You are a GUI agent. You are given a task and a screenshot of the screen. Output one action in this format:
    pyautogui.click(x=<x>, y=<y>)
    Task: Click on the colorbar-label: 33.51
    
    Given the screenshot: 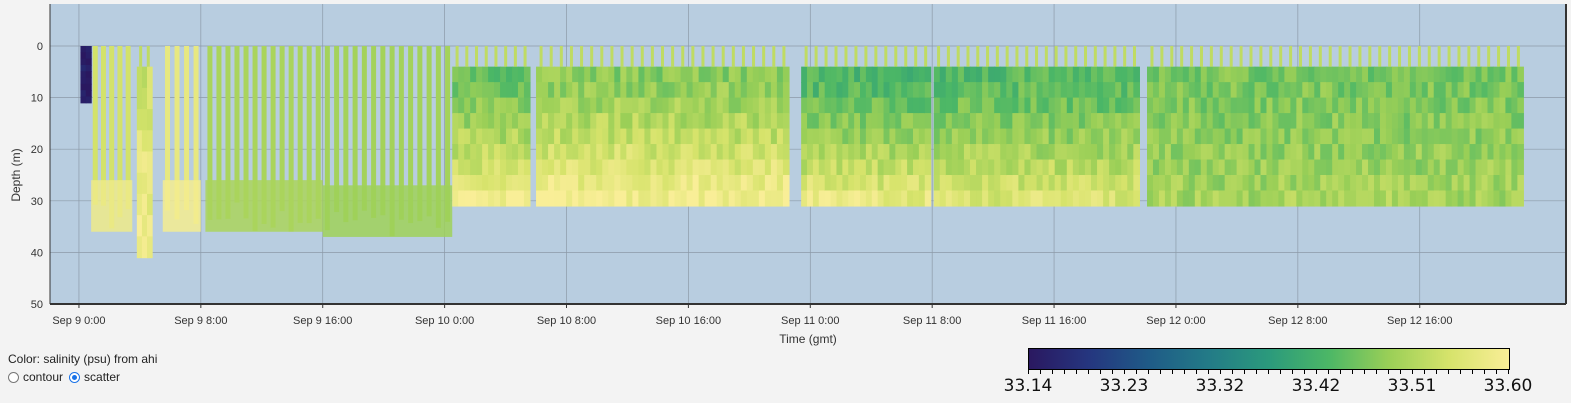 What is the action you would take?
    pyautogui.click(x=1412, y=386)
    